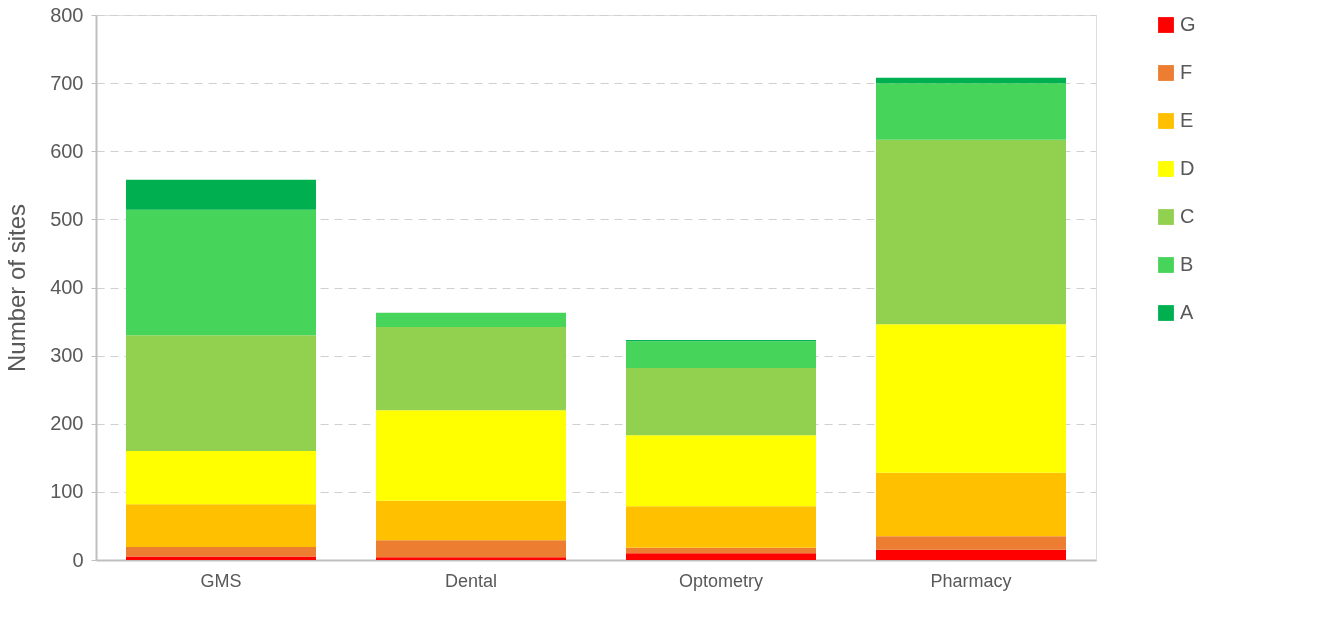  I want to click on legend-label: E, so click(1187, 120).